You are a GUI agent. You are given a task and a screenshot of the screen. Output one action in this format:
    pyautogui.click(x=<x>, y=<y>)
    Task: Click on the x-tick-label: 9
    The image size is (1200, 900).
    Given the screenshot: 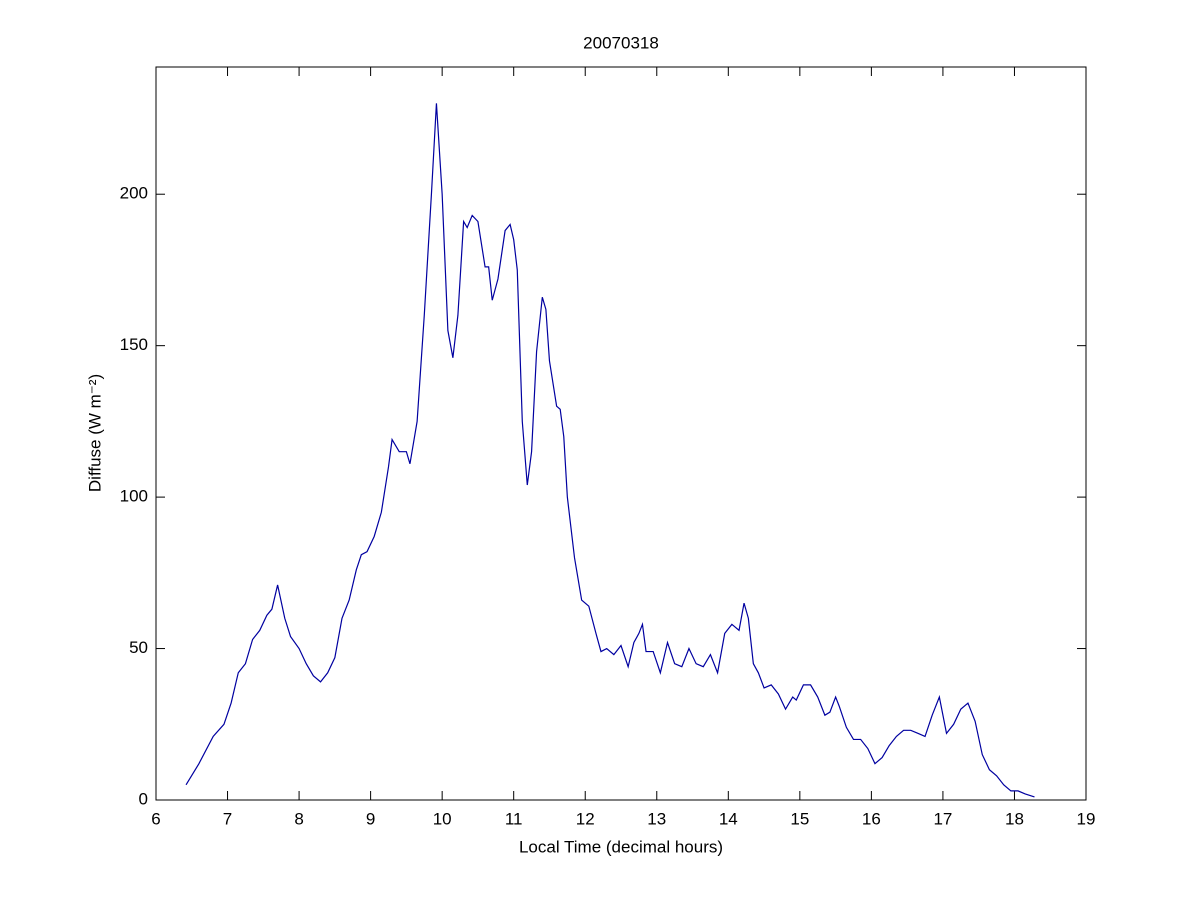 What is the action you would take?
    pyautogui.click(x=370, y=818)
    